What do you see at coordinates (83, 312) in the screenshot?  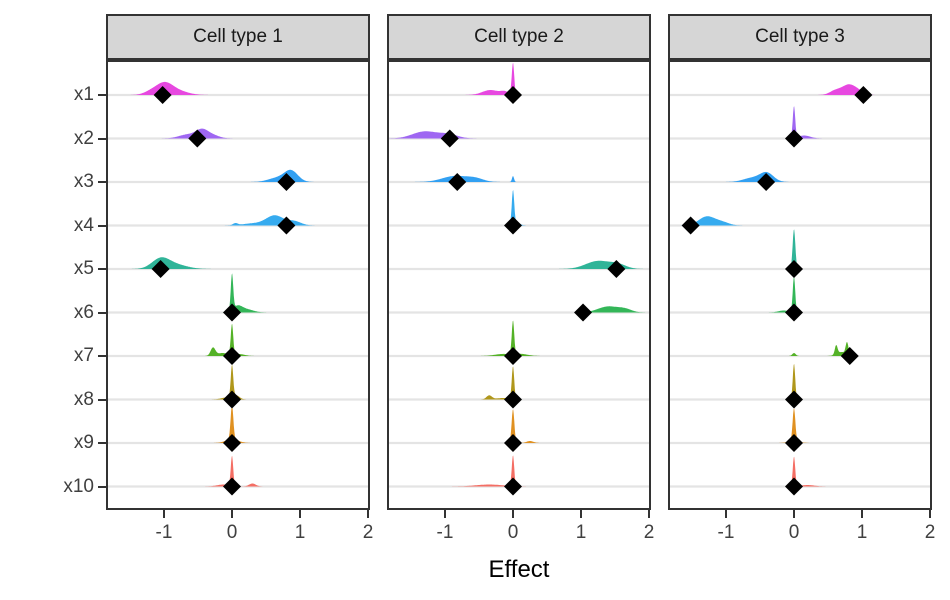 I see `y-axis-label: x6` at bounding box center [83, 312].